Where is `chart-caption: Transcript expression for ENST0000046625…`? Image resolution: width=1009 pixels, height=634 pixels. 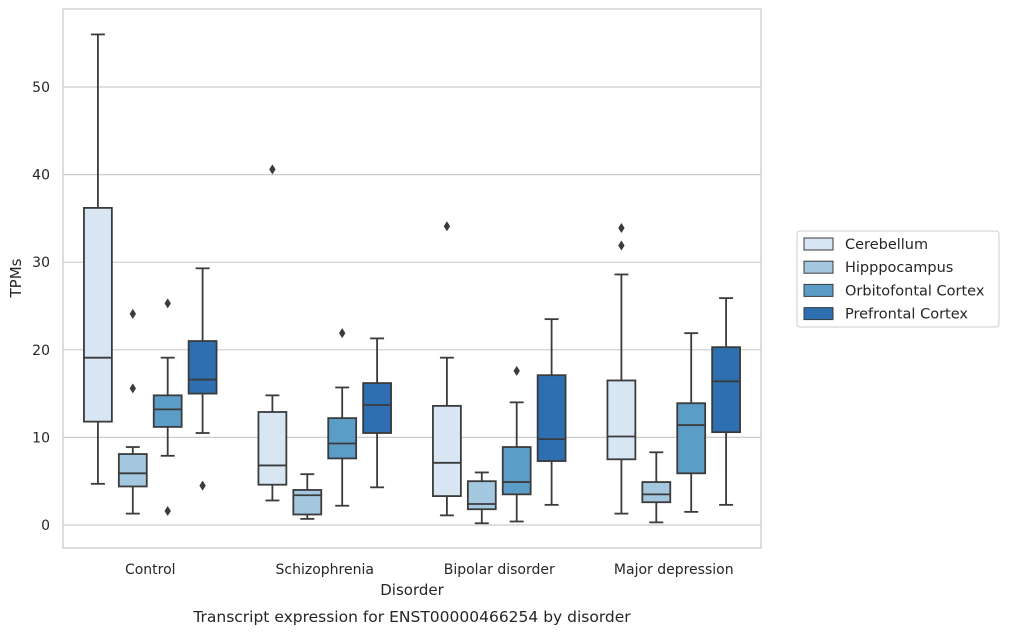
chart-caption: Transcript expression for ENST0000046625… is located at coordinates (411, 617).